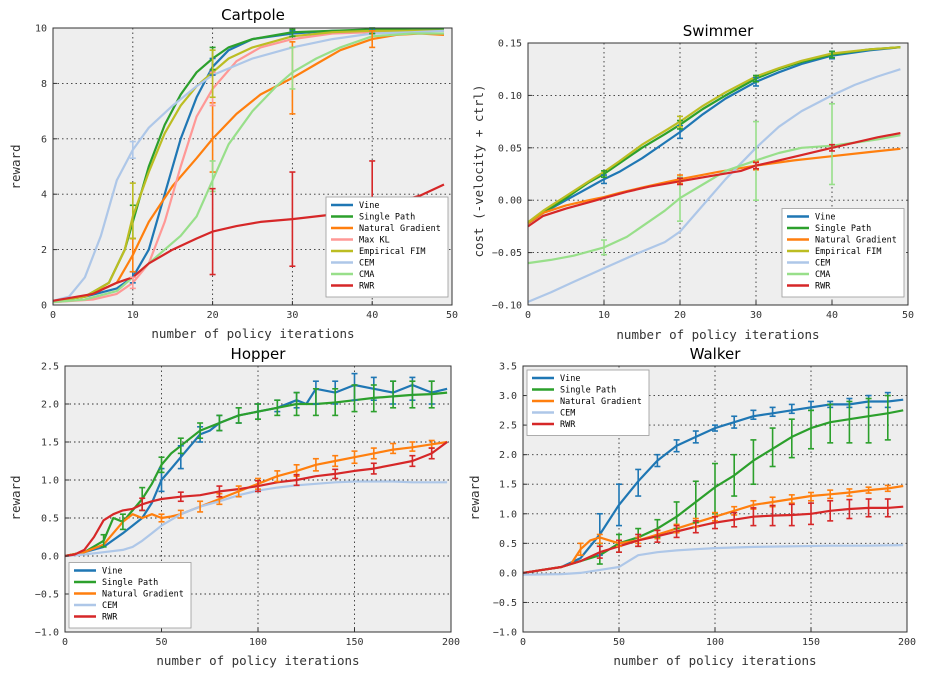 Image resolution: width=930 pixels, height=694 pixels. I want to click on y-axis-label: cost (-velocity + ctrl), so click(478, 170).